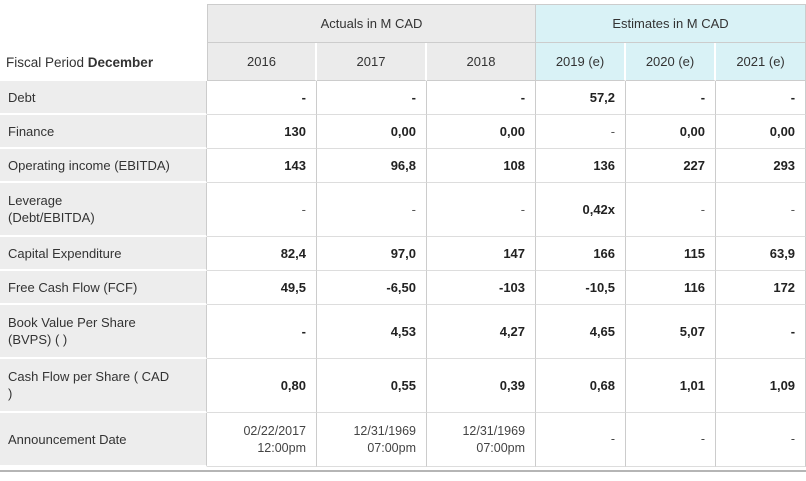  Describe the element at coordinates (671, 332) in the screenshot. I see `value-cell-book-value-per-share-bvps-2020: 5,07` at that location.